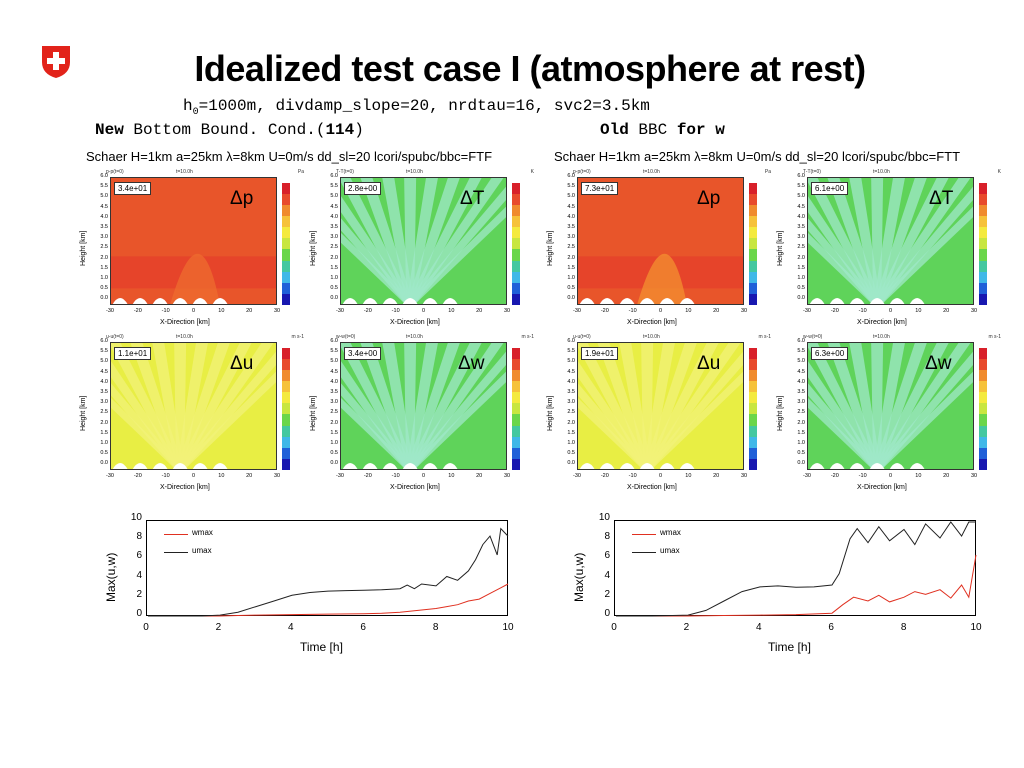 Image resolution: width=1024 pixels, height=768 pixels. I want to click on panel-max-value: 6.3e+00, so click(830, 353).